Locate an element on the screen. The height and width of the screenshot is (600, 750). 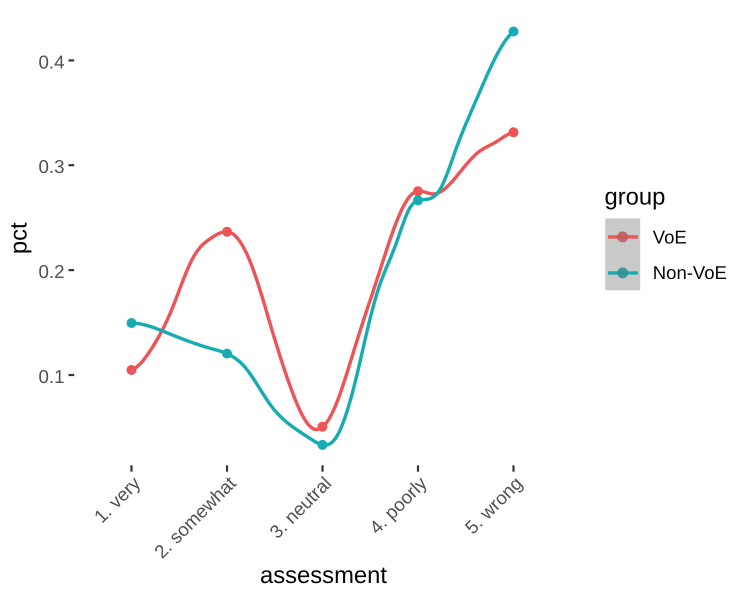
svg-text: 0.1 is located at coordinates (52, 376).